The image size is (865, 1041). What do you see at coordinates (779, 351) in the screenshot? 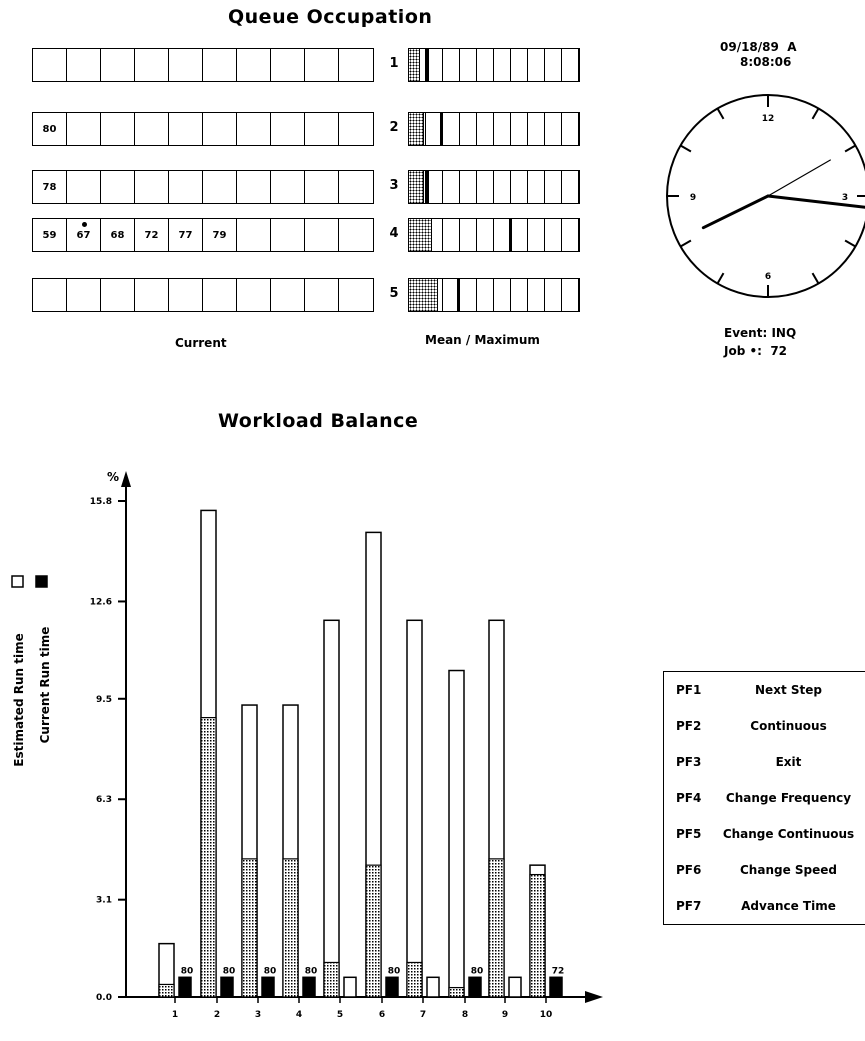
I see `job-value: 72` at bounding box center [779, 351].